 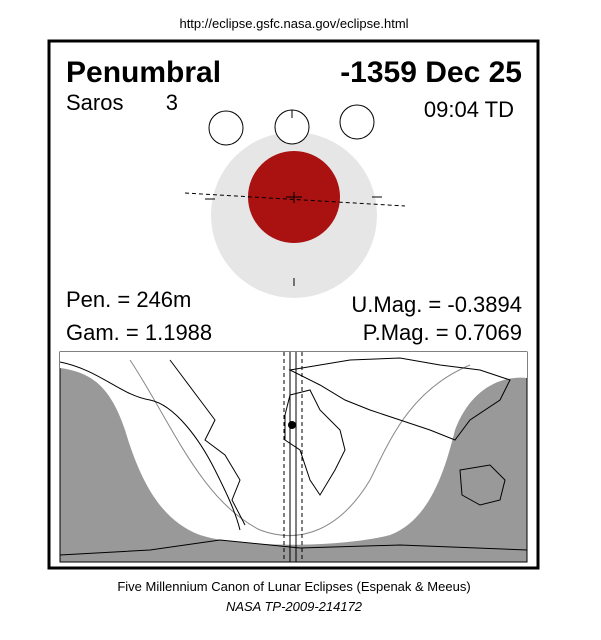 I want to click on americas-coast, so click(x=150, y=446).